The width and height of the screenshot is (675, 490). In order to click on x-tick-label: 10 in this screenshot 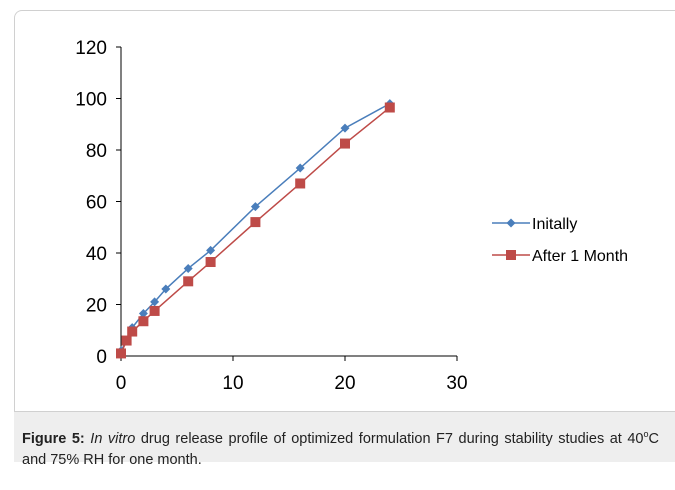, I will do `click(232, 383)`.